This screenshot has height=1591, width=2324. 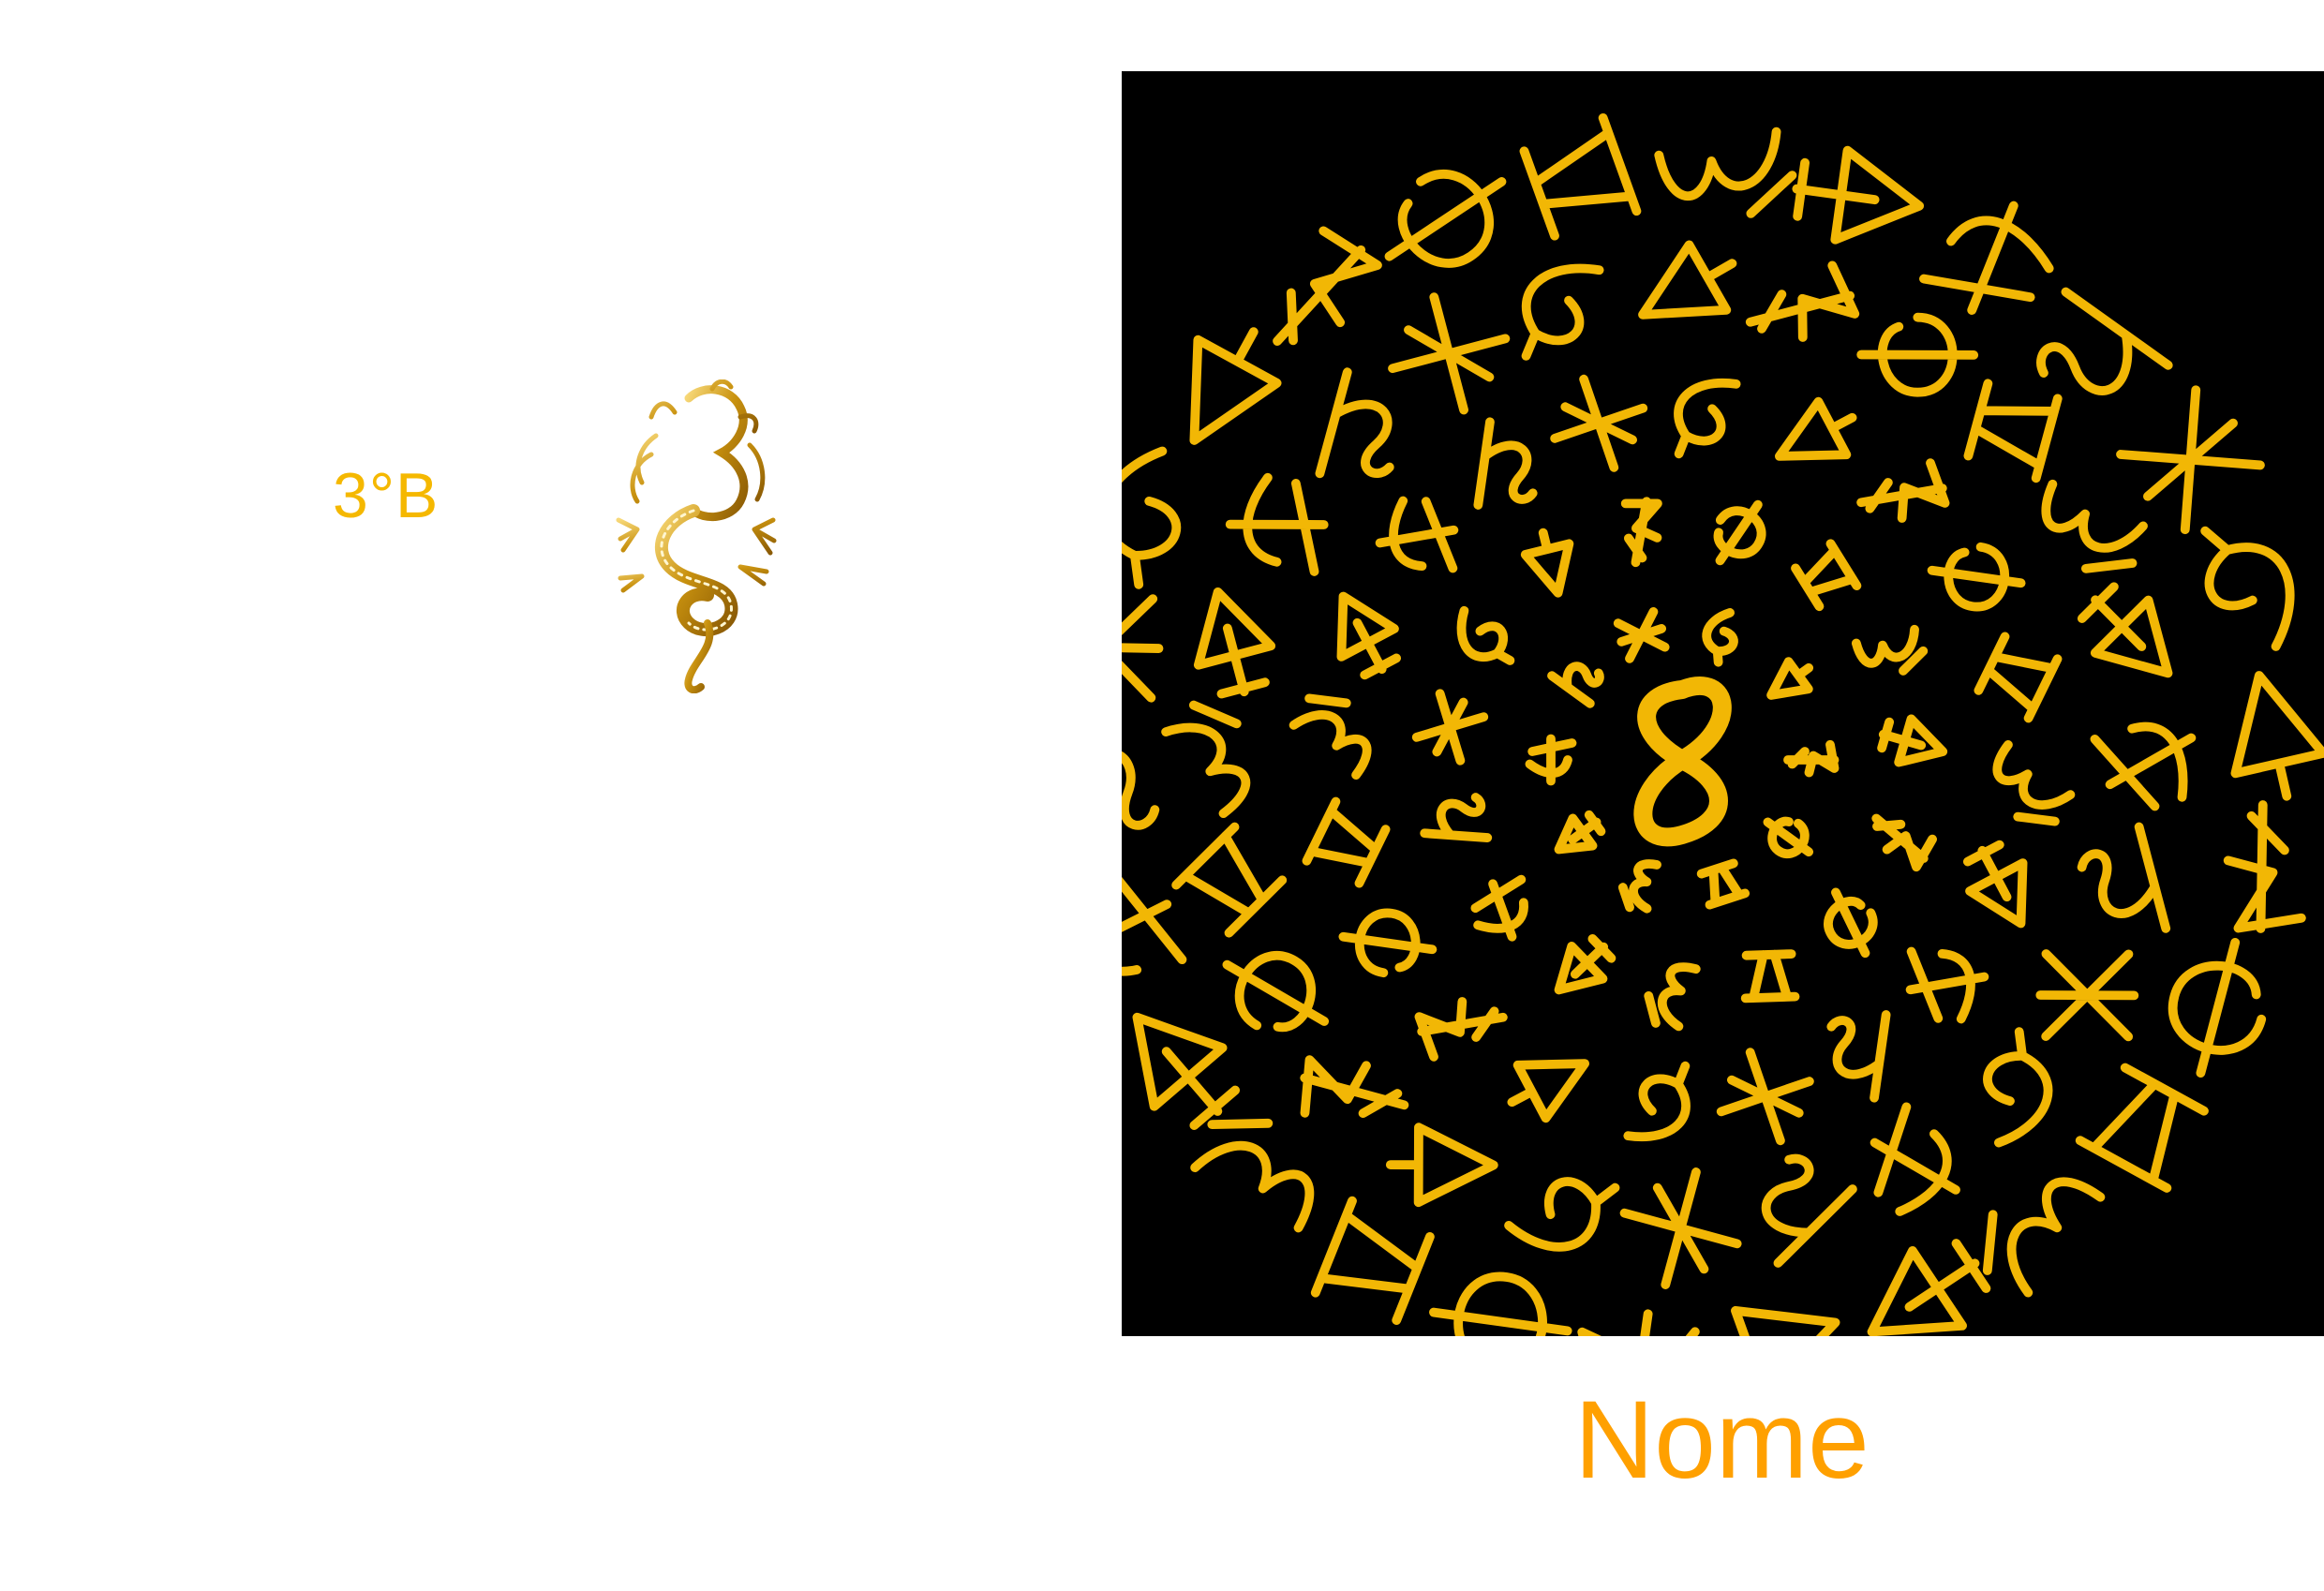 I want to click on center-infinity-glyph, so click(x=1682, y=762).